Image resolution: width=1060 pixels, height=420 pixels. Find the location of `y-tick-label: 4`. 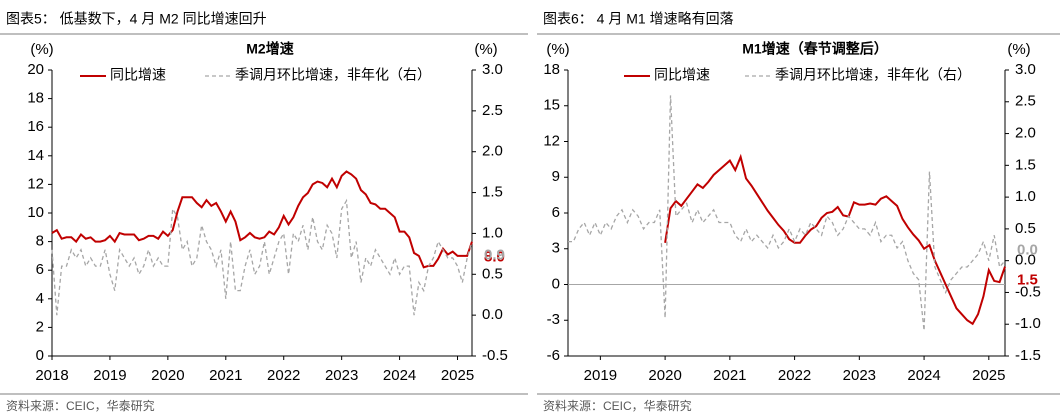

y-tick-label: 4 is located at coordinates (40, 298).